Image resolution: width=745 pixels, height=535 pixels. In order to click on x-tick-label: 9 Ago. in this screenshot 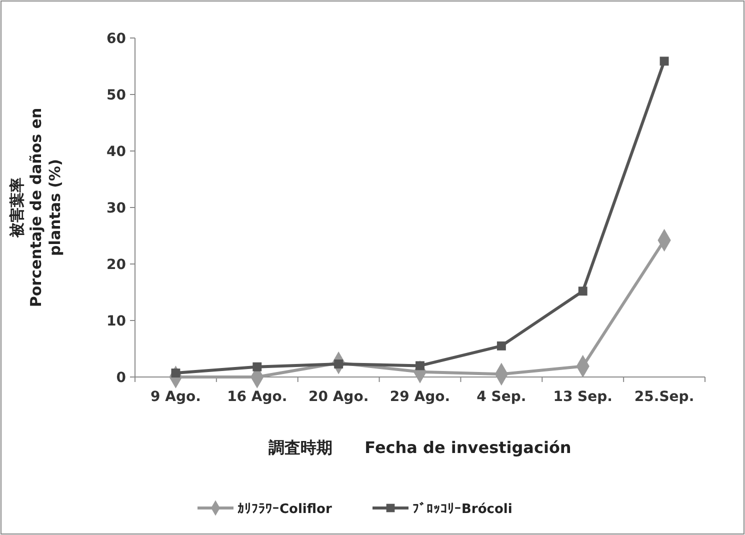, I will do `click(175, 397)`.